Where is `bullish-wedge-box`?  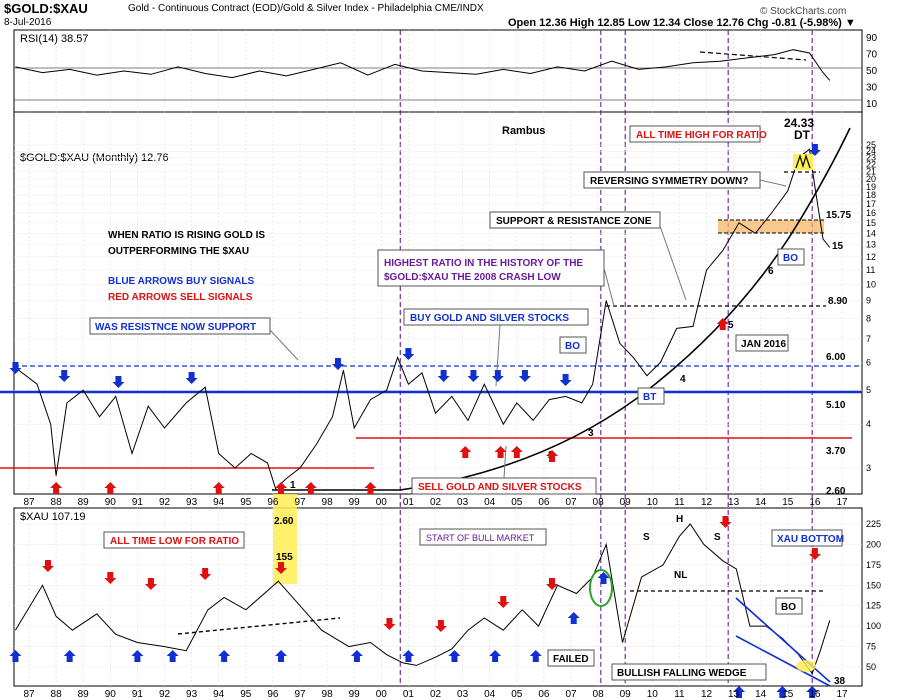
bullish-wedge-box is located at coordinates (689, 672).